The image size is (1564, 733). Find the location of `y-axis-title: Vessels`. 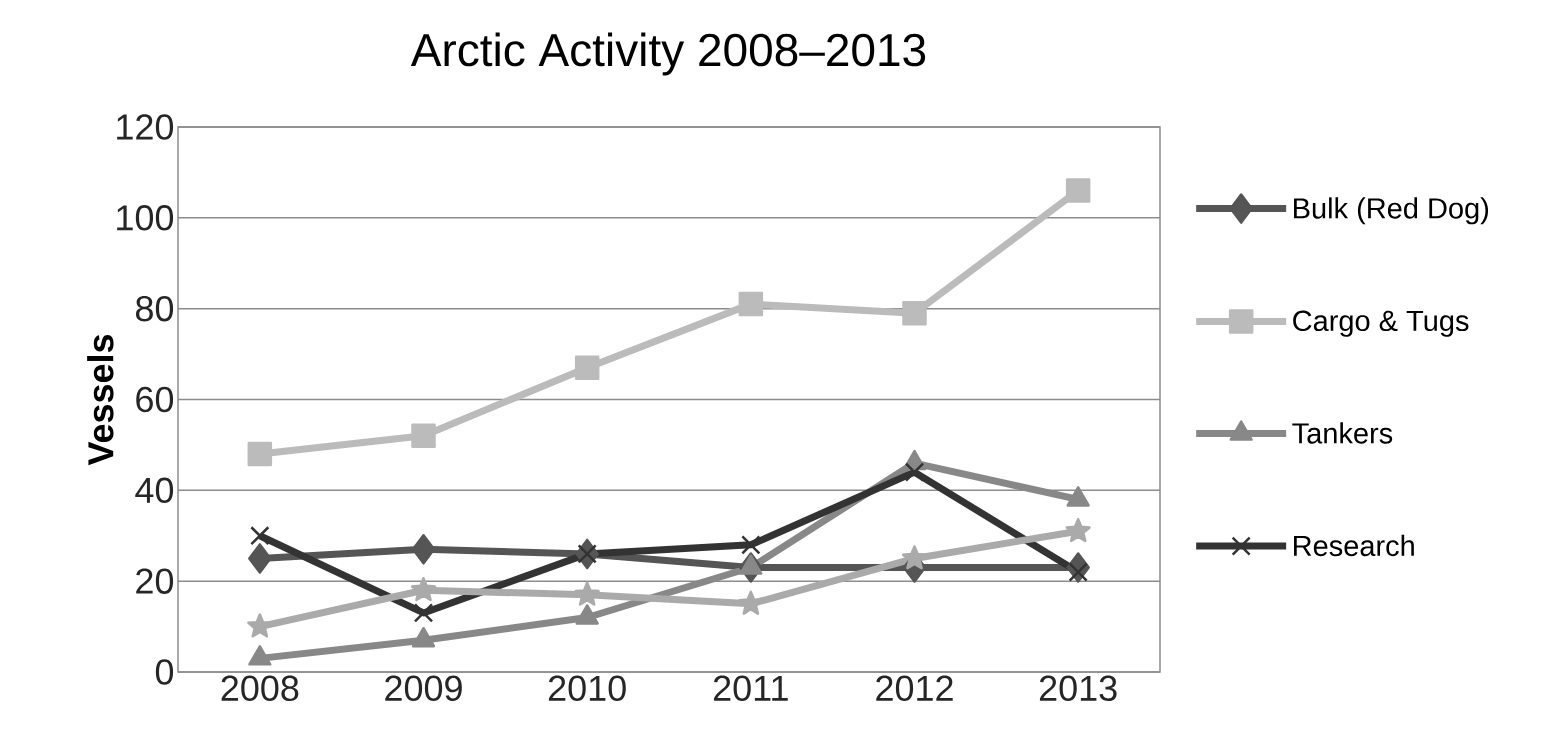

y-axis-title: Vessels is located at coordinates (100, 400).